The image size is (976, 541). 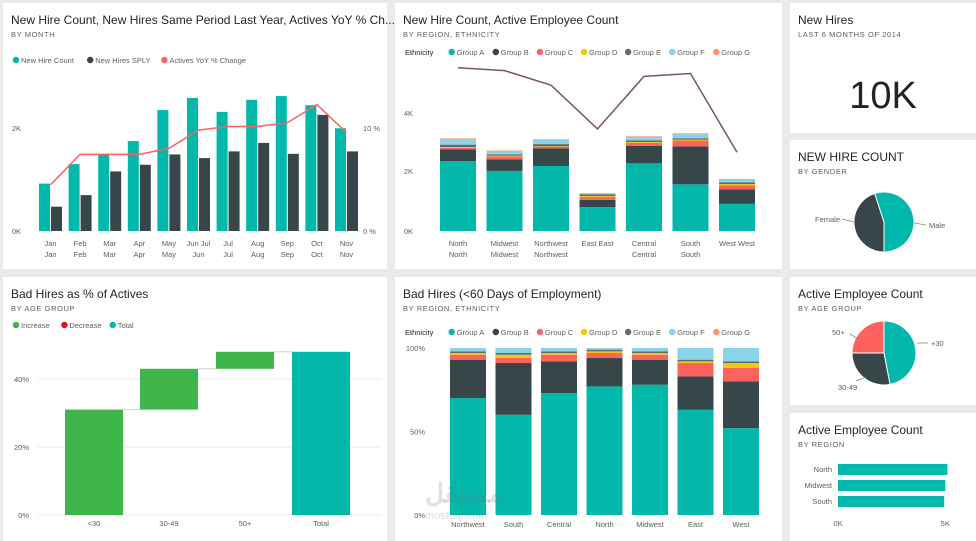 What do you see at coordinates (603, 332) in the screenshot?
I see `legend-label: Group D` at bounding box center [603, 332].